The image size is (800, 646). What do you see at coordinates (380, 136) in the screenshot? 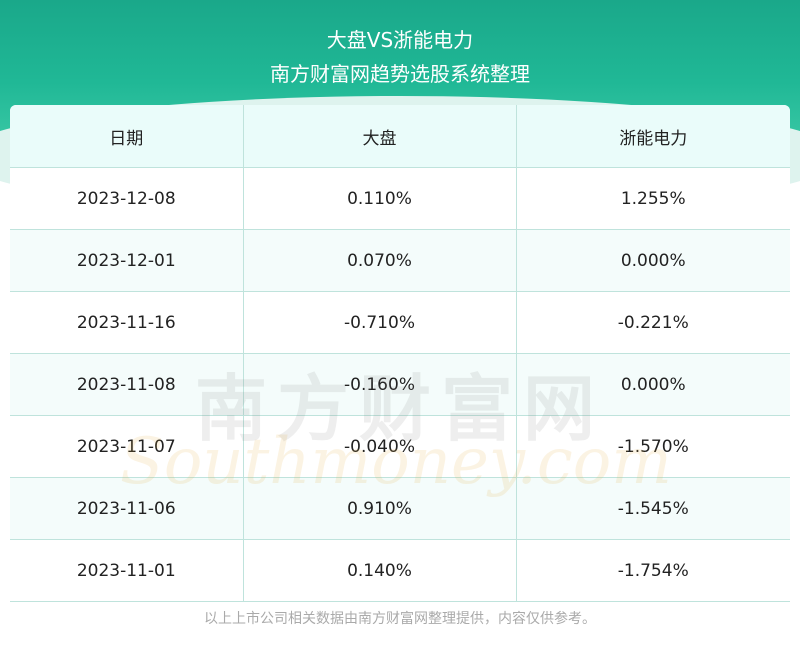
I see `column-header-market: 大盘` at bounding box center [380, 136].